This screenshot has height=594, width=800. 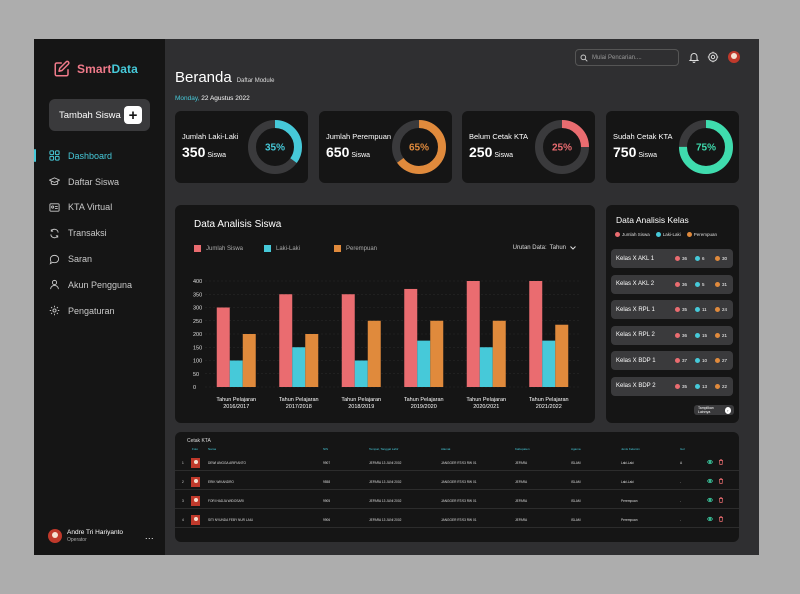 What do you see at coordinates (424, 407) in the screenshot?
I see `x-tick-label: 2019/2020` at bounding box center [424, 407].